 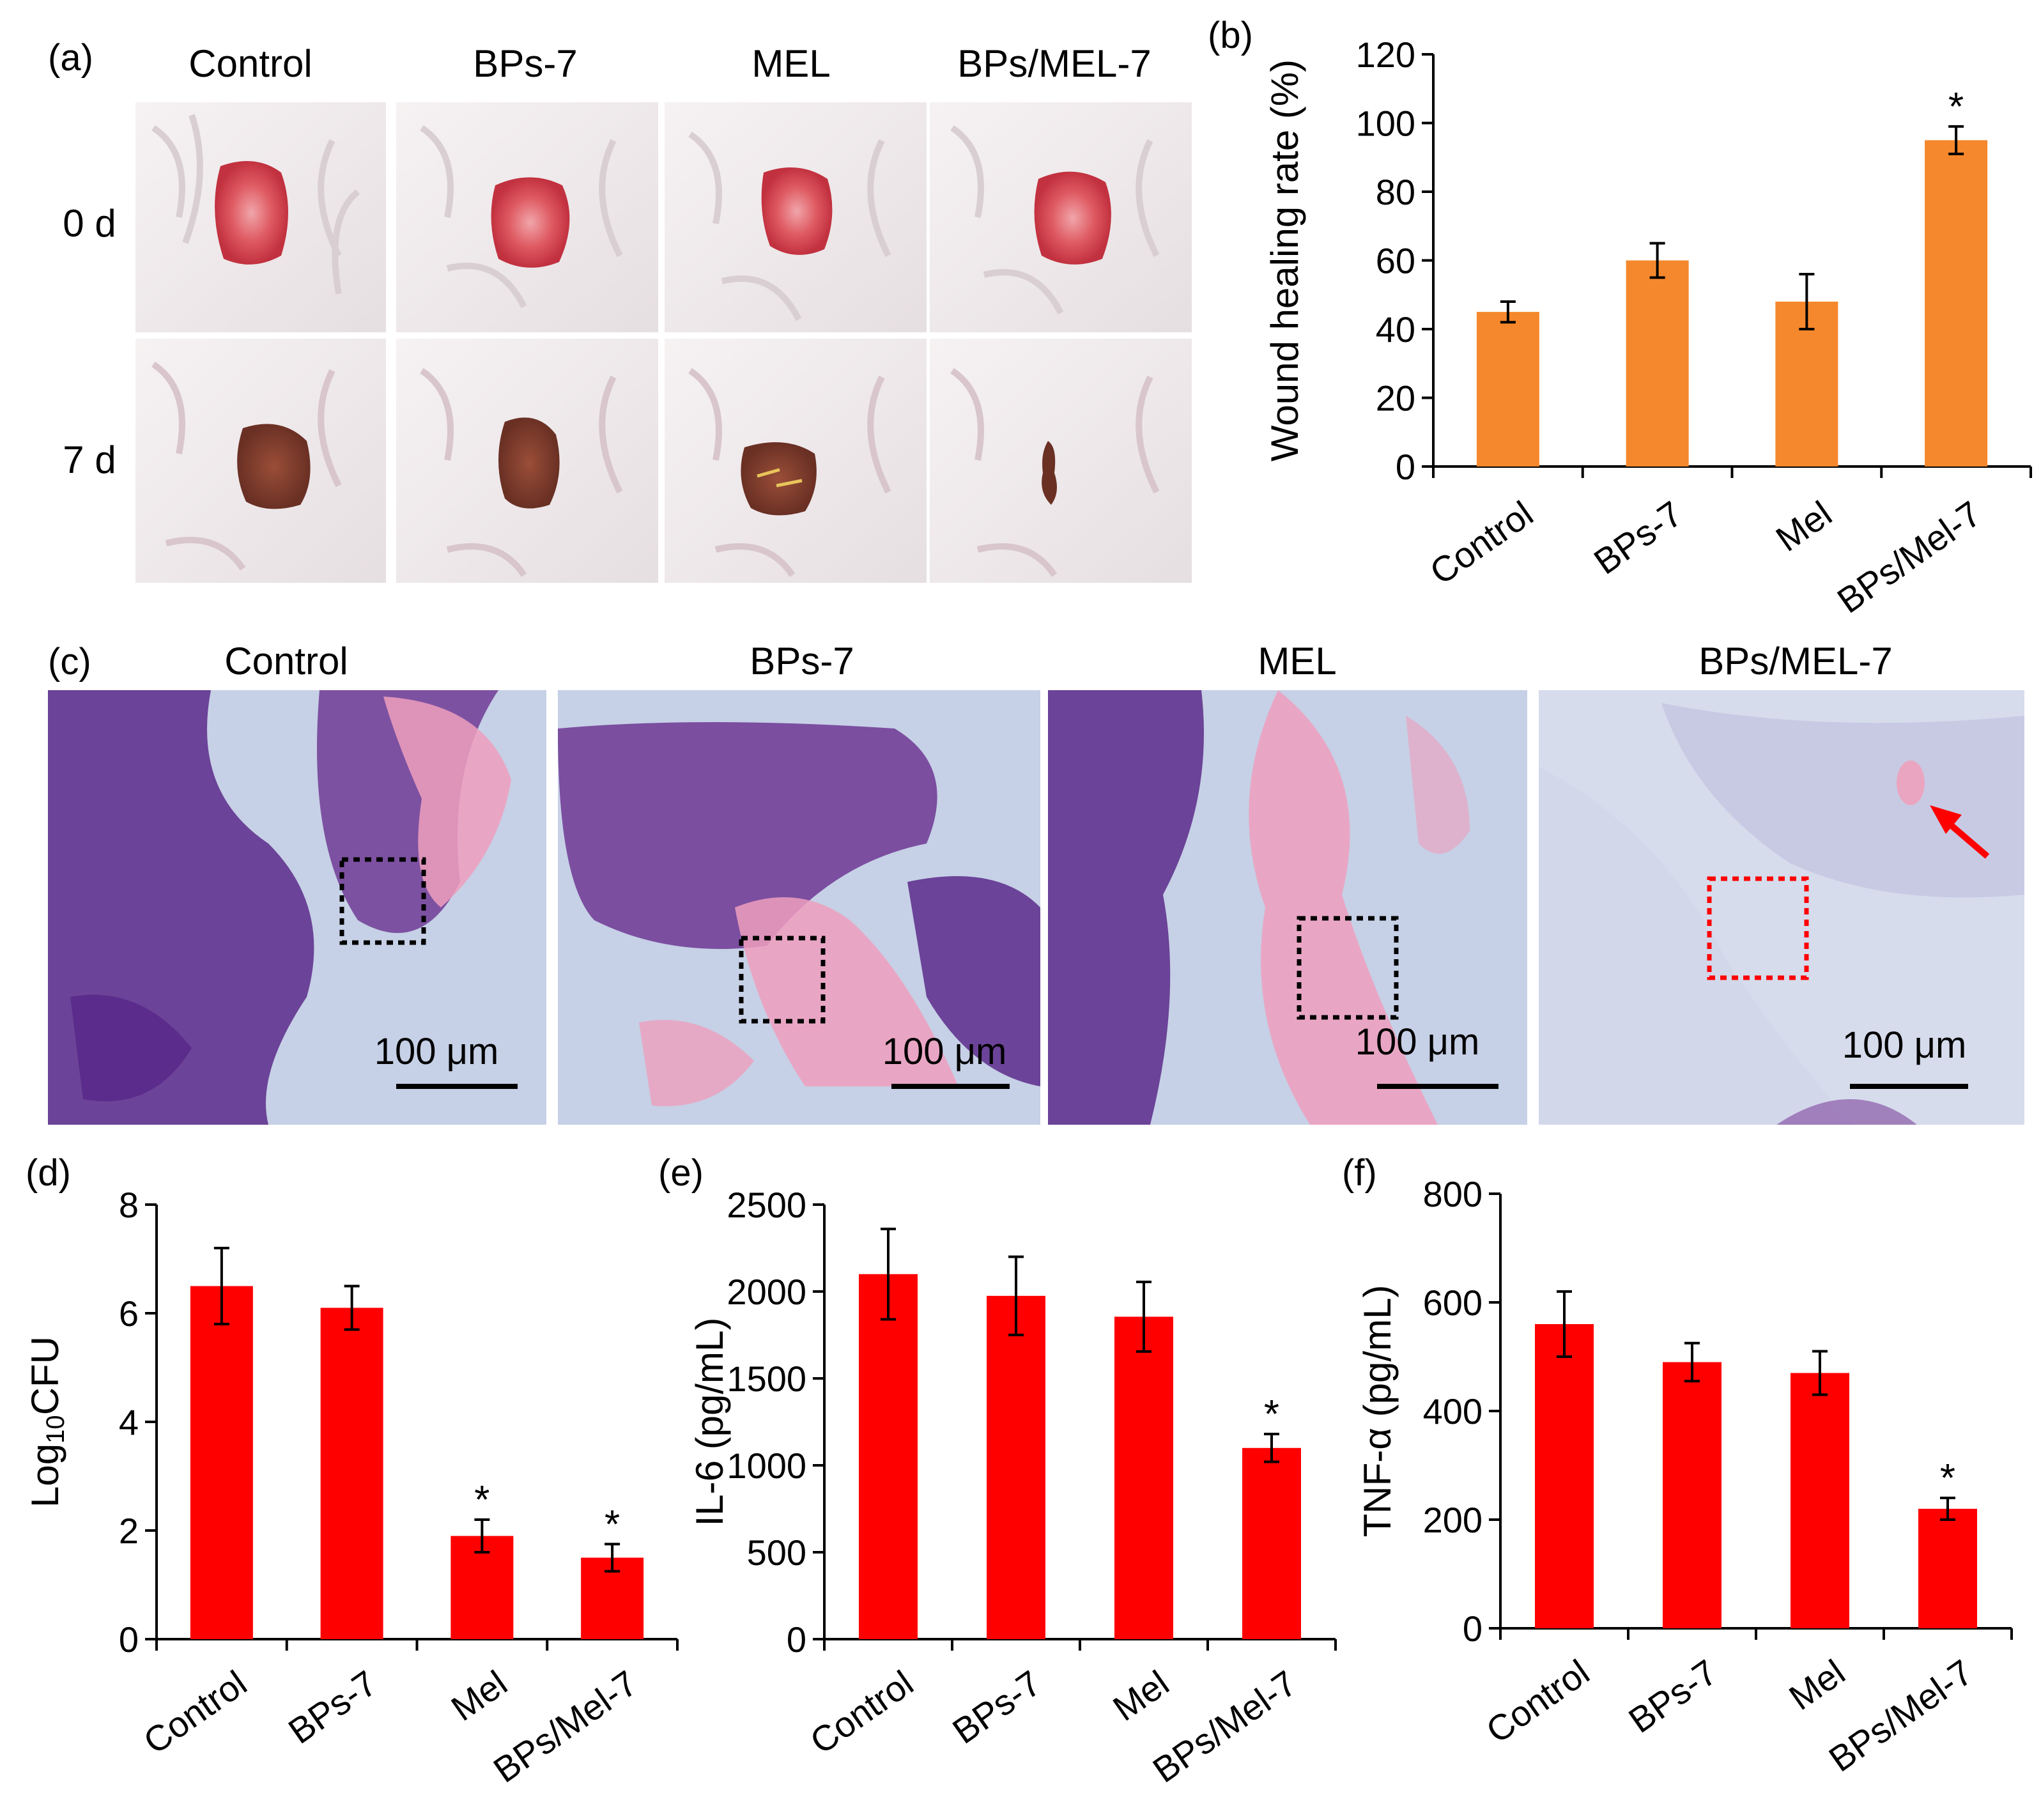 What do you see at coordinates (297, 907) in the screenshot?
I see `histo-control: 100 μm` at bounding box center [297, 907].